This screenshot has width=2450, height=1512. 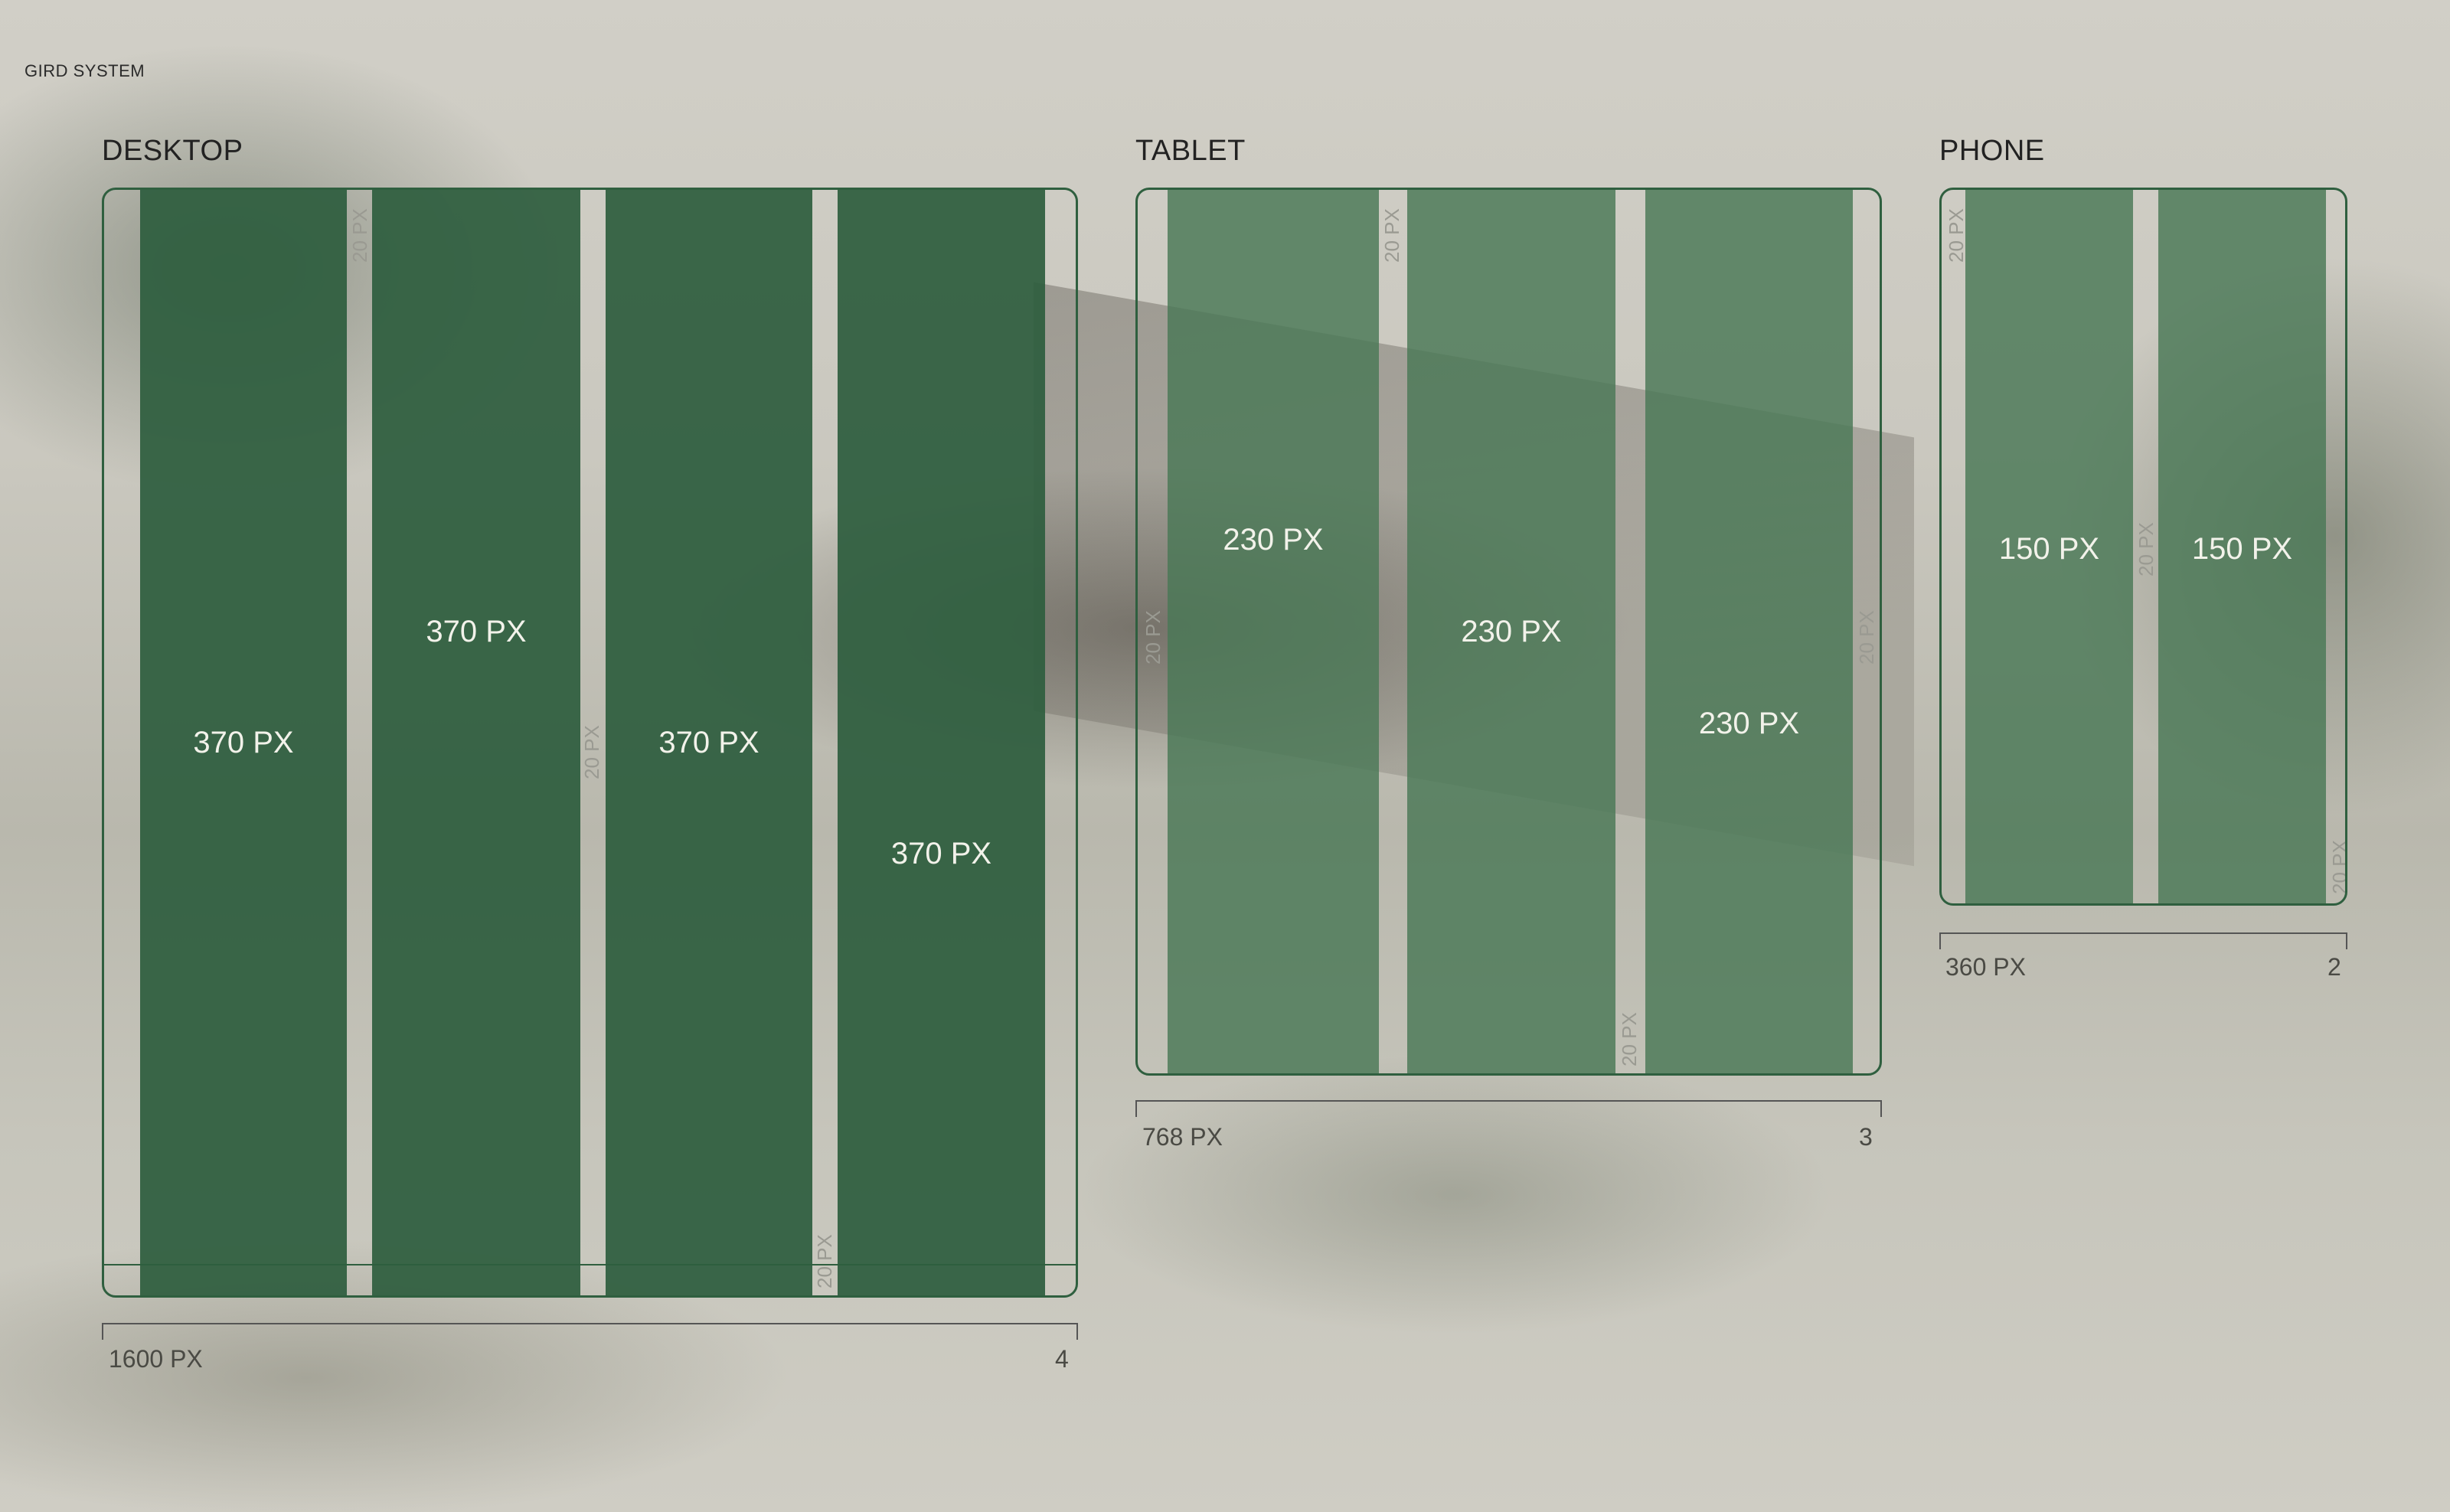 What do you see at coordinates (1190, 151) in the screenshot?
I see `tablet-title: TABLET` at bounding box center [1190, 151].